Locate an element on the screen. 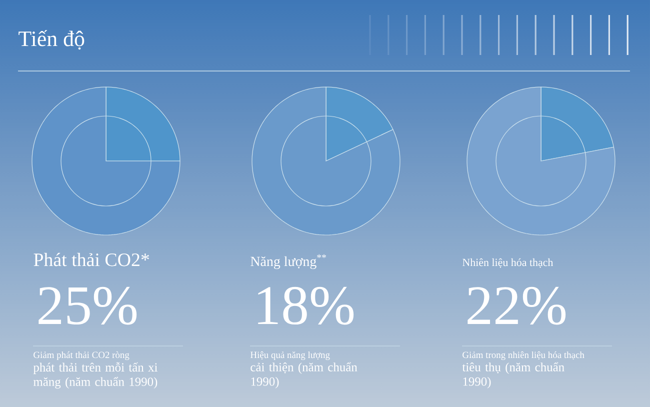  text: tiêu thụ (năm chuẩn 1990) is located at coordinates (513, 375).